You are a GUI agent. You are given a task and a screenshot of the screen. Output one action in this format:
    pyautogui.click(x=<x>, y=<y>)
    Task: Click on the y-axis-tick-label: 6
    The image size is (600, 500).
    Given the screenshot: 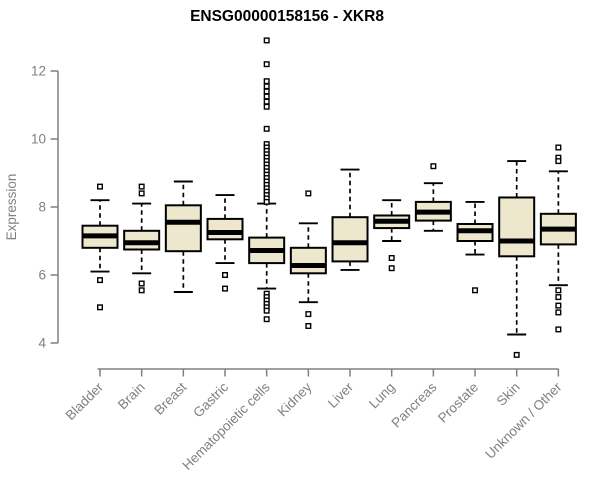 What is the action you would take?
    pyautogui.click(x=42, y=275)
    